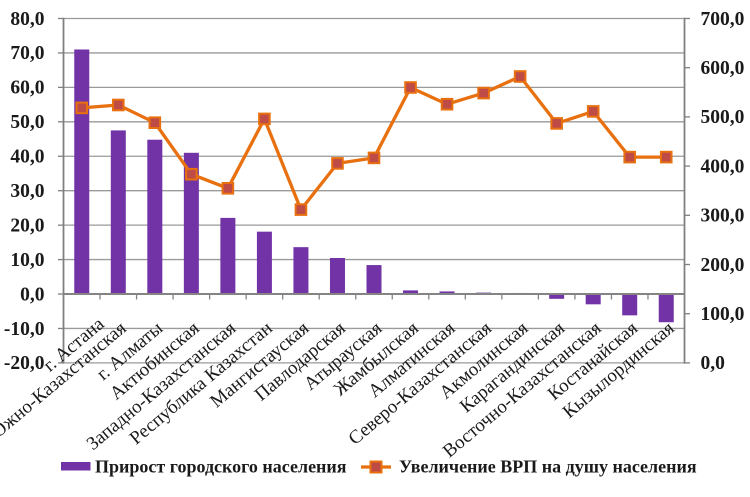 This screenshot has width=750, height=497. What do you see at coordinates (27, 122) in the screenshot?
I see `svg-text: 50,0` at bounding box center [27, 122].